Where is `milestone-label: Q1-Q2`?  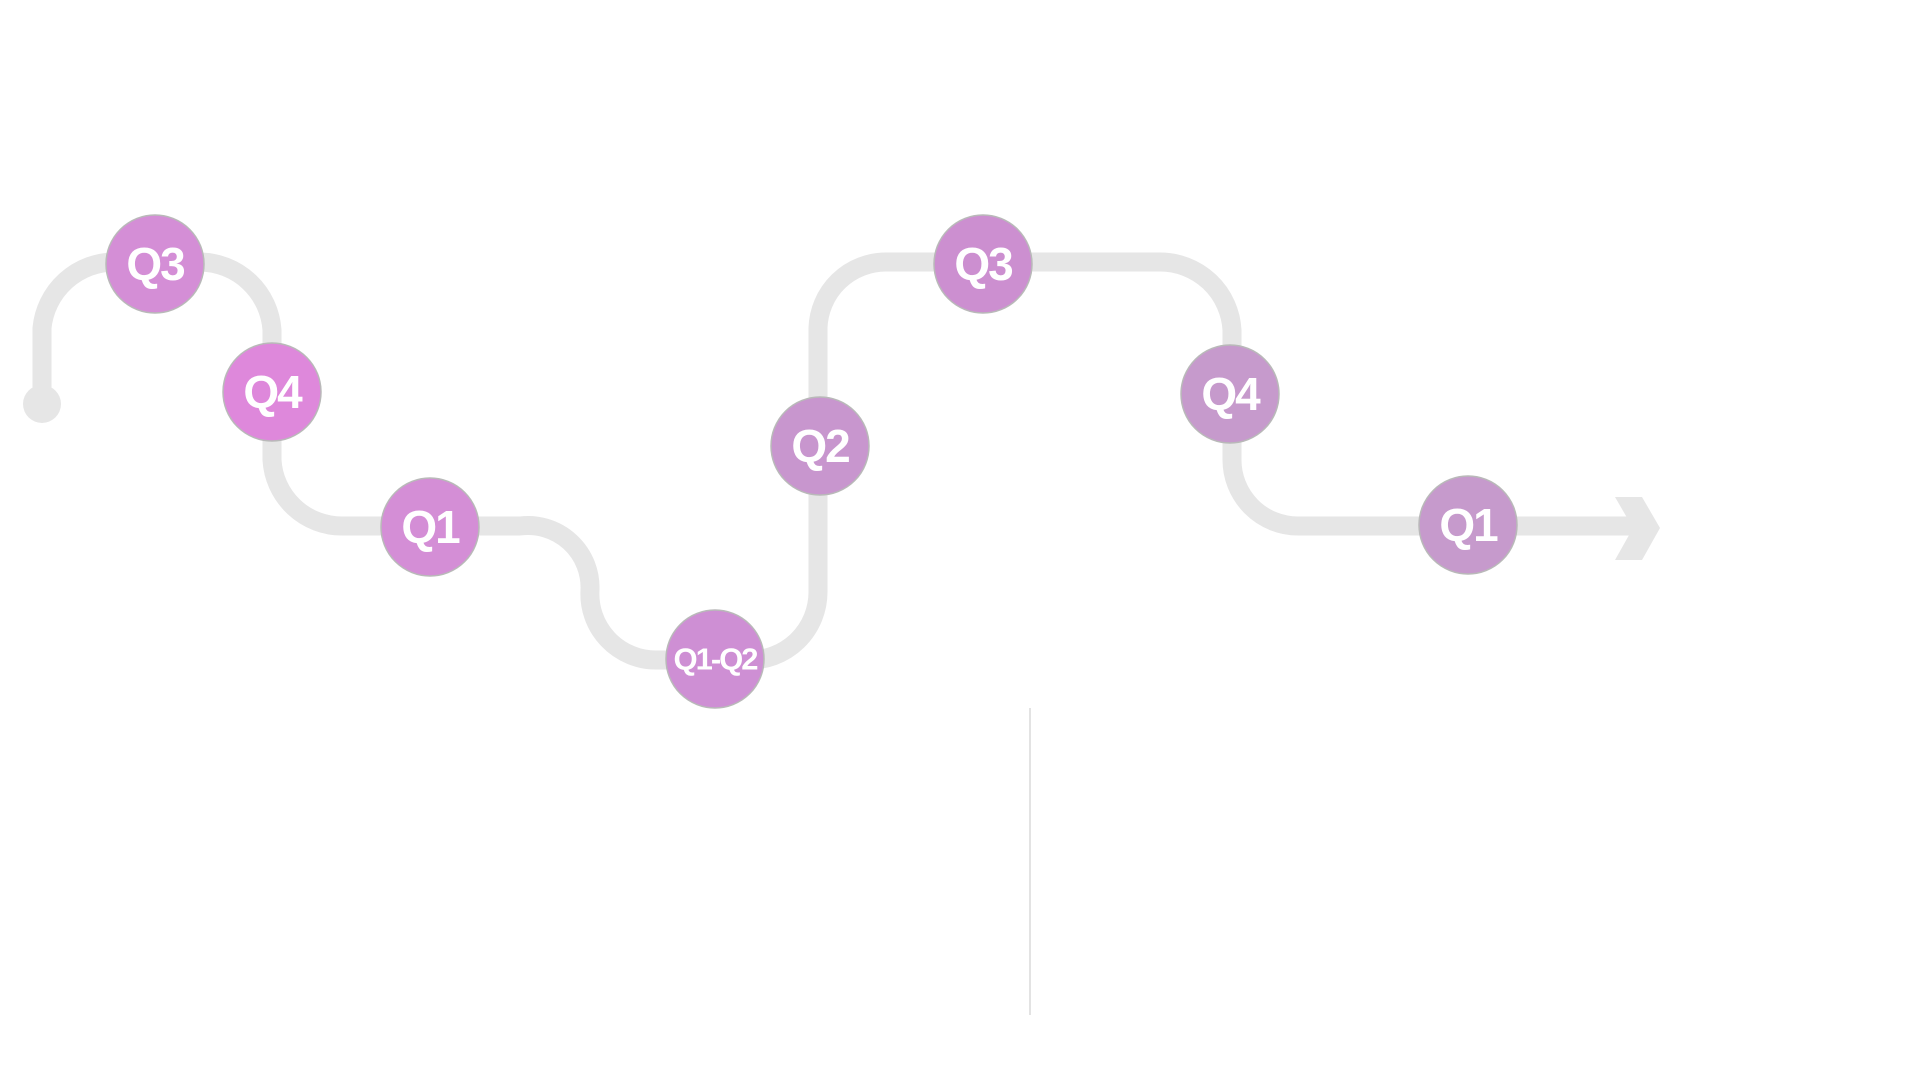
milestone-label: Q1-Q2 is located at coordinates (715, 659).